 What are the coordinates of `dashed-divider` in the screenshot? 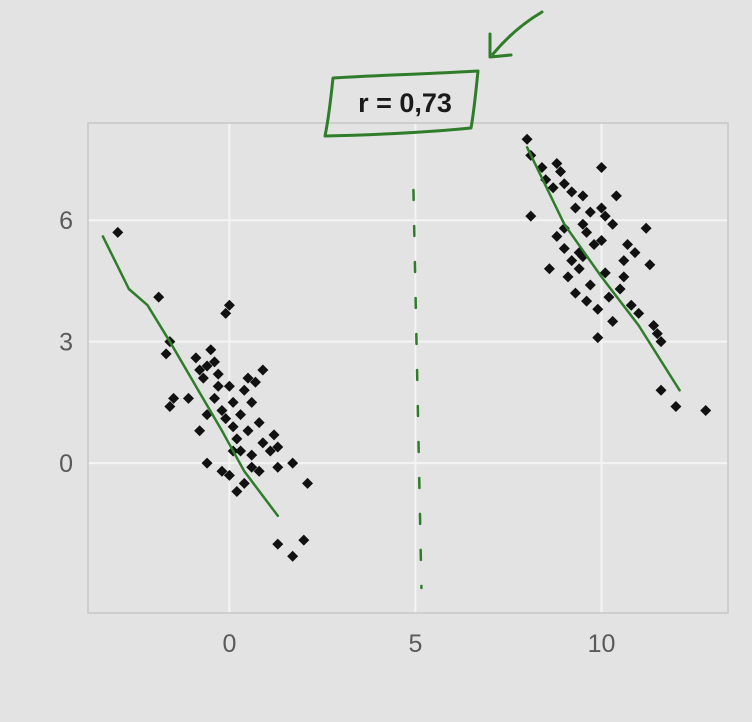 It's located at (417, 389).